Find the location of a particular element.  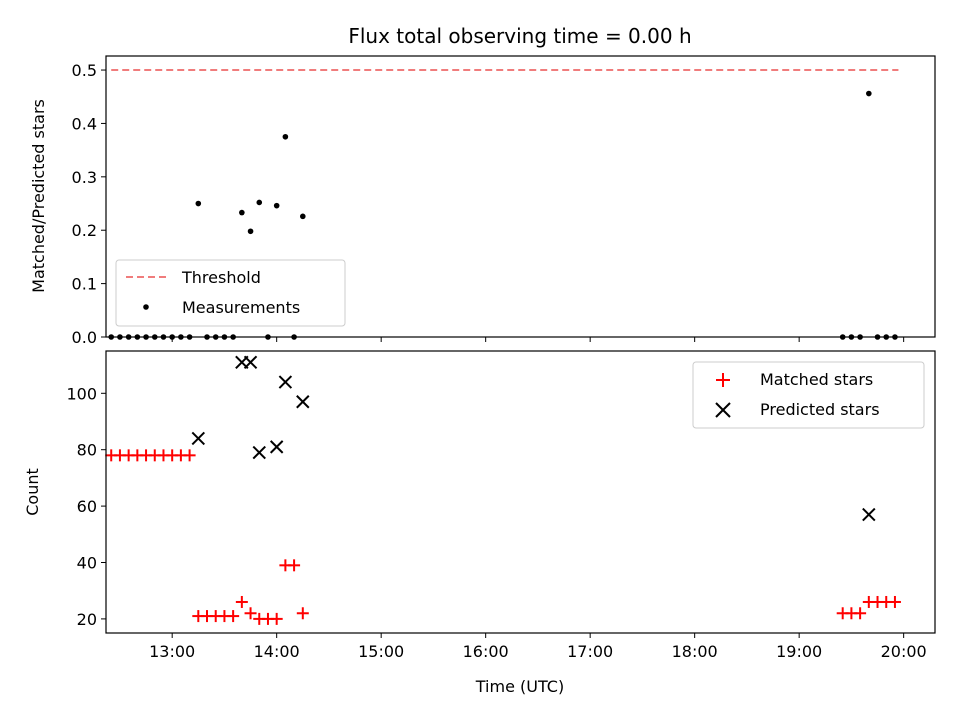

bottom-y-axis-label: Count is located at coordinates (32, 492).